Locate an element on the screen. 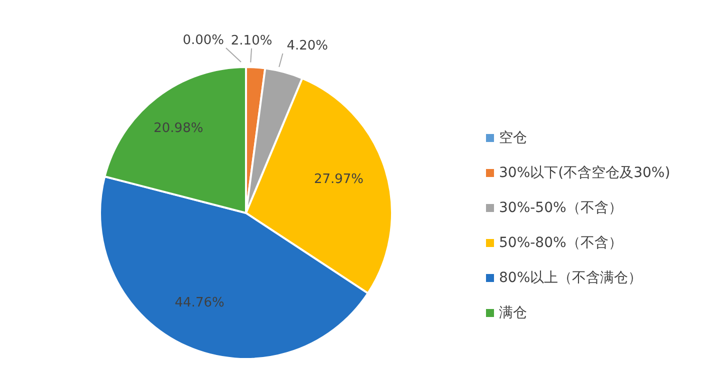 Image resolution: width=718 pixels, height=372 pixels. data-label: 2.10% is located at coordinates (251, 40).